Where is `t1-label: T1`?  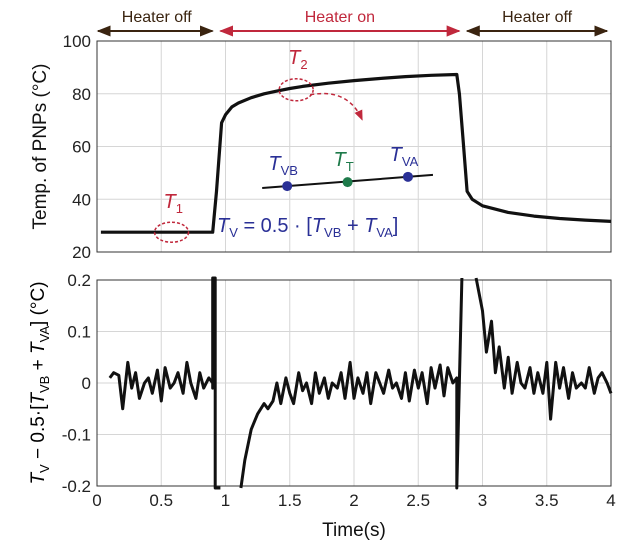
t1-label: T1 is located at coordinates (173, 203).